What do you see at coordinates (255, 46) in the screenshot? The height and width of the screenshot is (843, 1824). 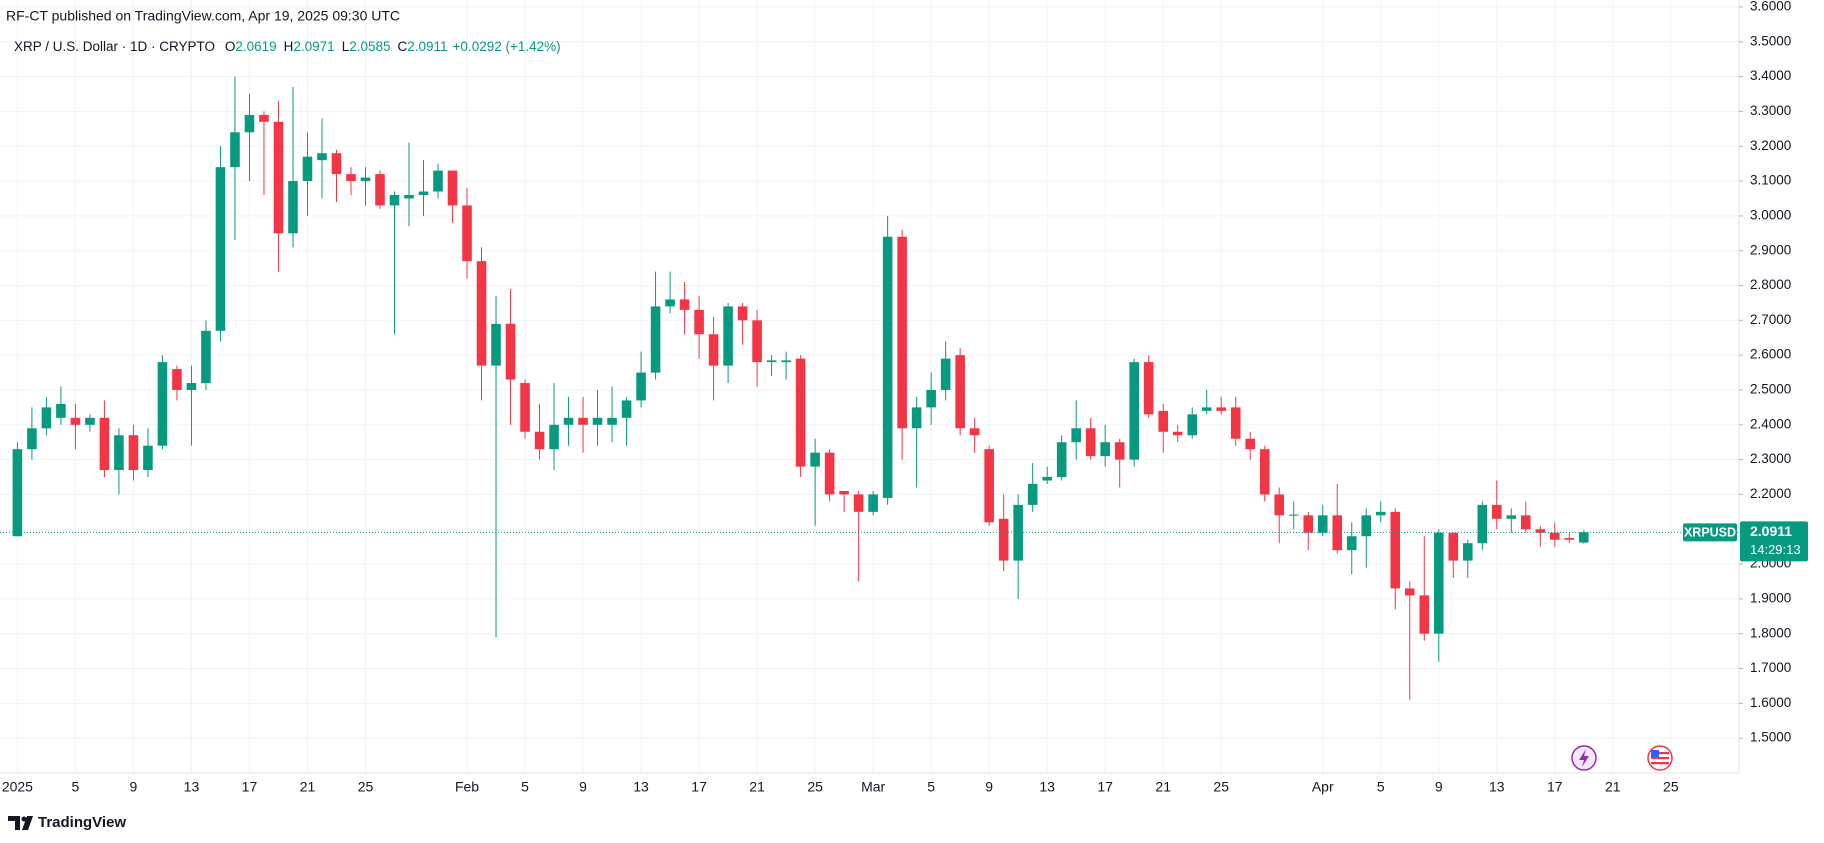 I see `ohlc-value: 2.0619` at bounding box center [255, 46].